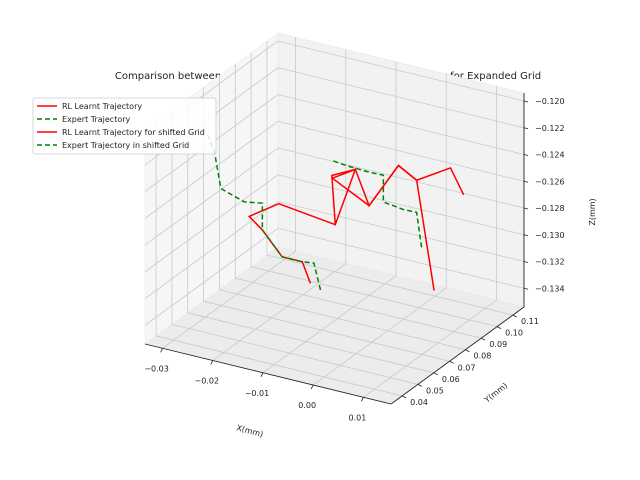  I want to click on z-tick-label: −0.126, so click(550, 181).